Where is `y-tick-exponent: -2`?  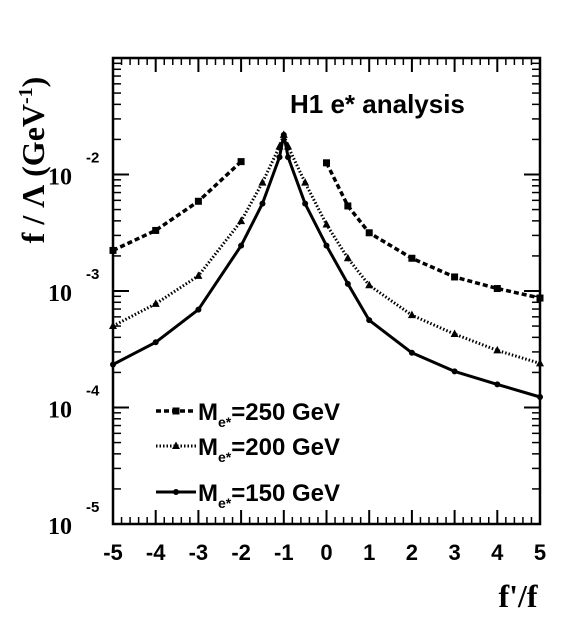
y-tick-exponent: -2 is located at coordinates (92, 158).